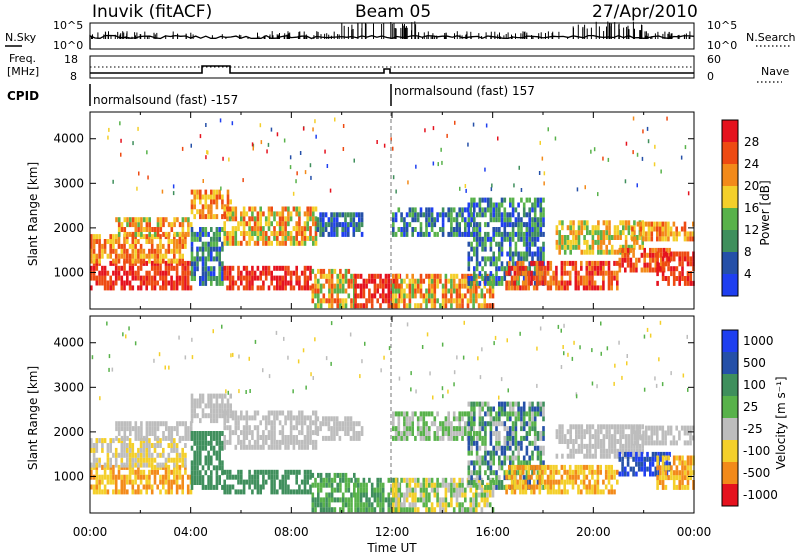 The image size is (800, 554). I want to click on power-colorbar-tick: 28, so click(751, 142).